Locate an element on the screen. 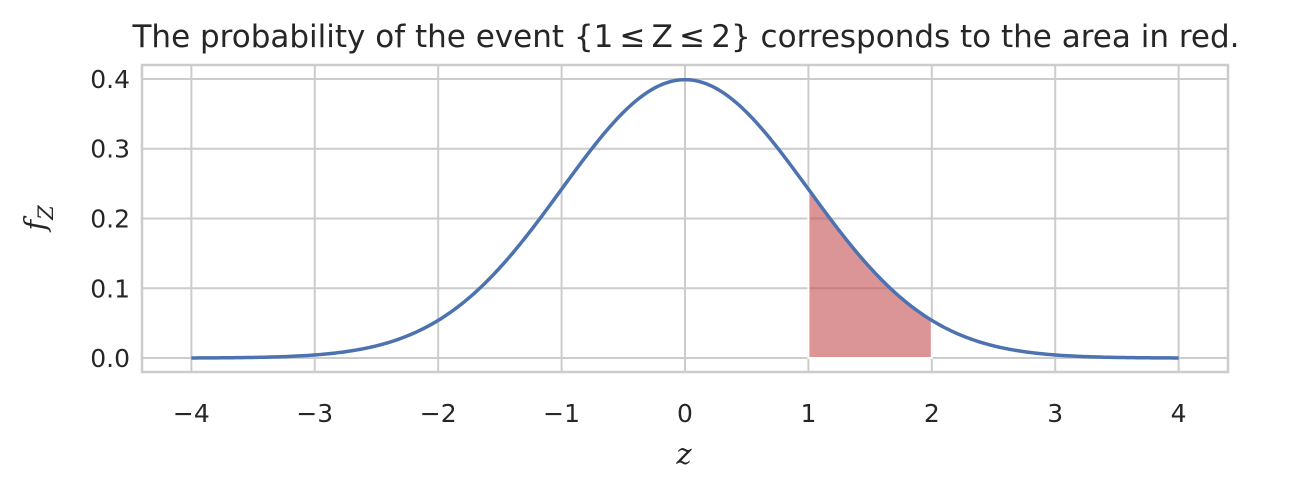 The height and width of the screenshot is (492, 1300). y-axis-label-subscript: Z is located at coordinates (46, 213).